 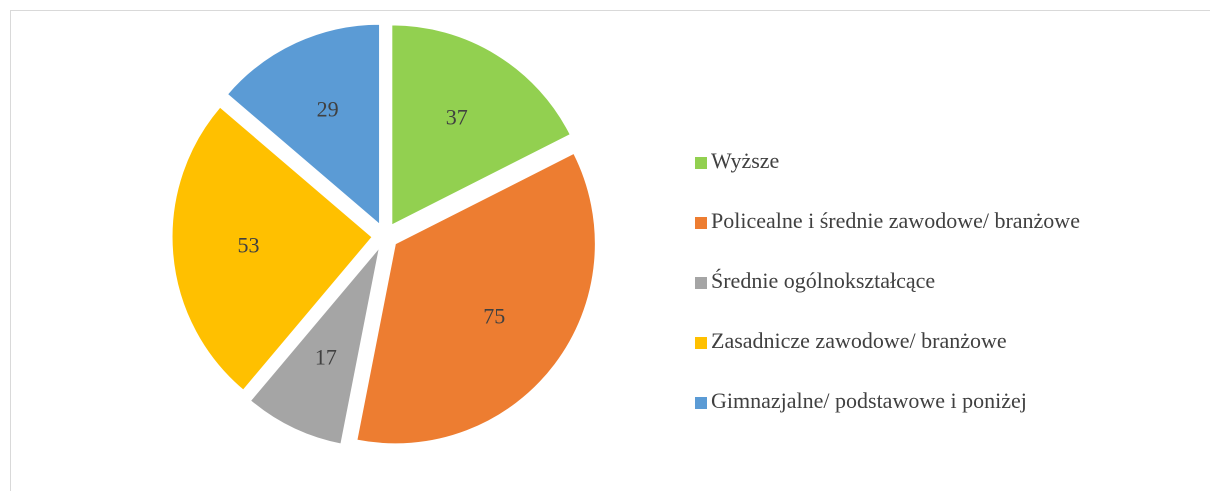 What do you see at coordinates (494, 316) in the screenshot?
I see `data-label: 75` at bounding box center [494, 316].